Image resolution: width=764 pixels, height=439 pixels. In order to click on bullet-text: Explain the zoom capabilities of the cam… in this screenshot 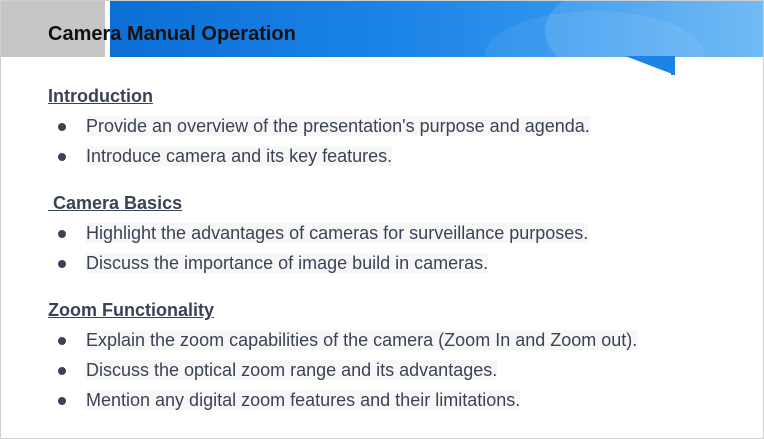, I will do `click(362, 340)`.